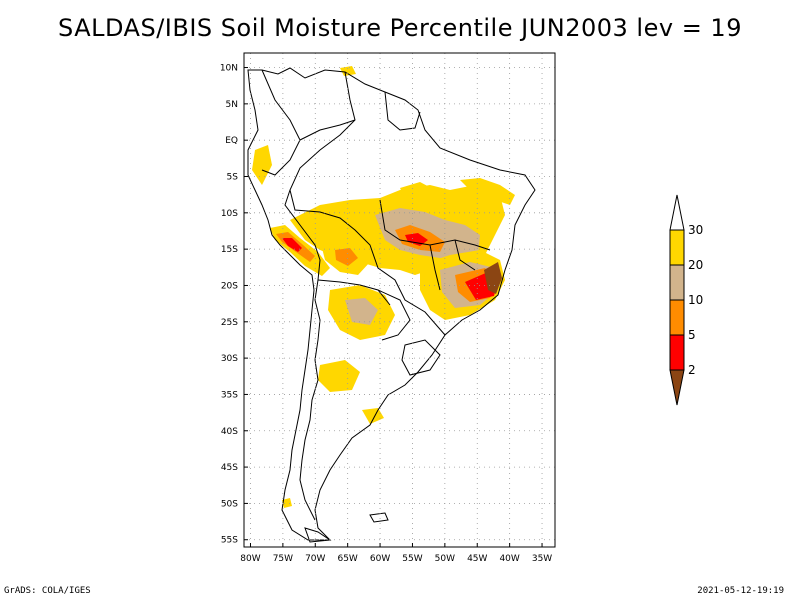 This screenshot has width=800, height=600. Describe the element at coordinates (287, 503) in the screenshot. I see `shade-patagonia` at that location.